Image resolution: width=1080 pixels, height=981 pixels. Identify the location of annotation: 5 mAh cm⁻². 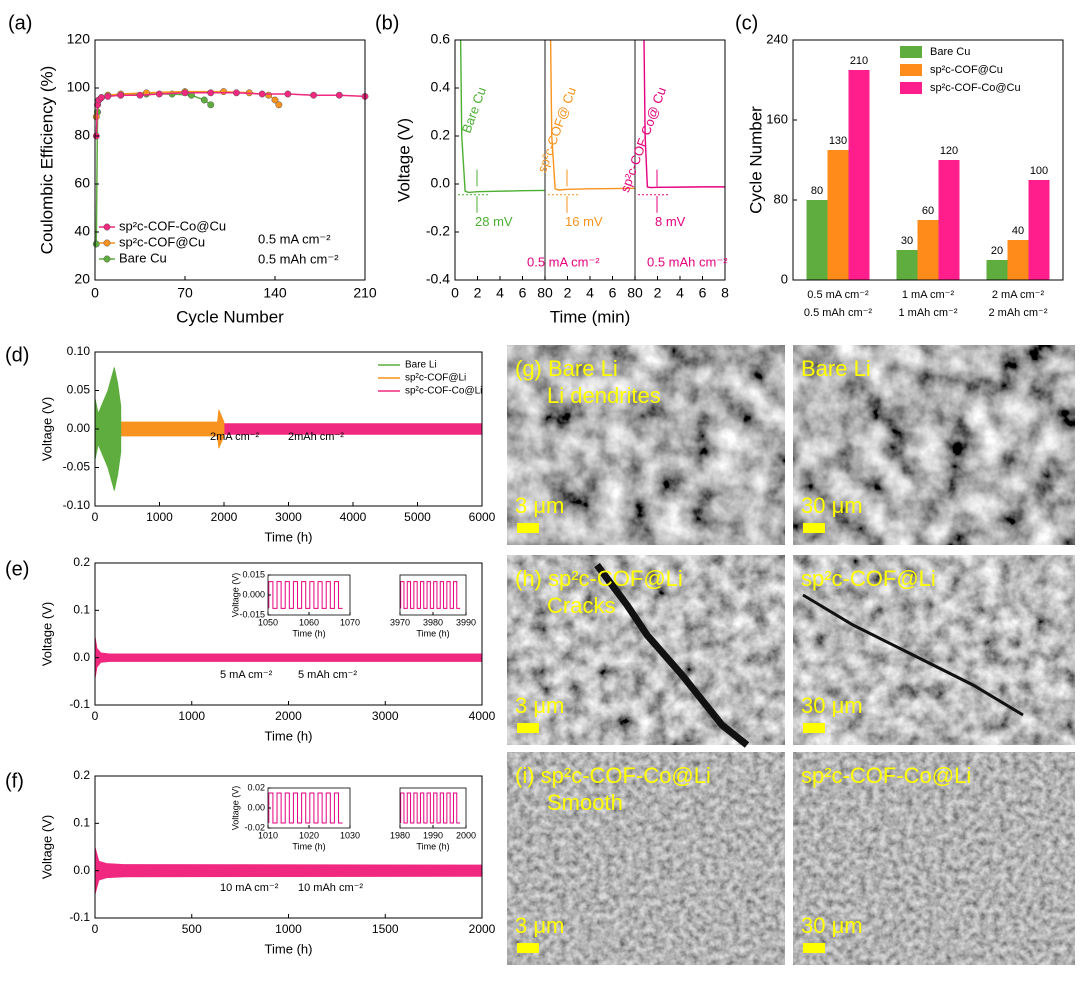
(327, 675).